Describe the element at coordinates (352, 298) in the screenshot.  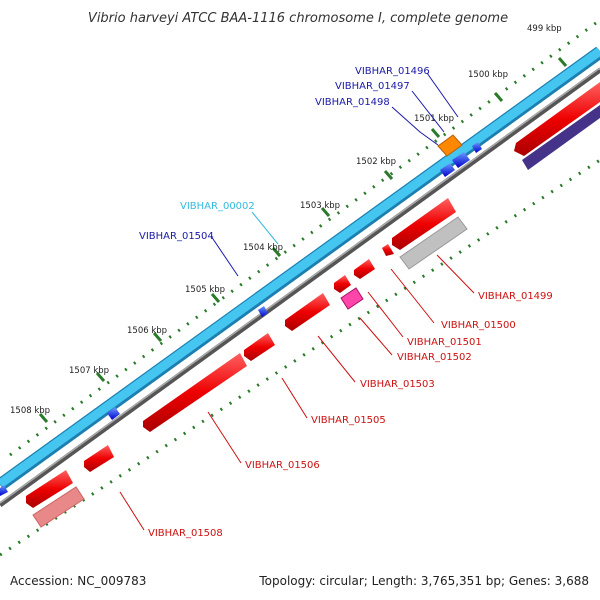
I see `misc-feature` at that location.